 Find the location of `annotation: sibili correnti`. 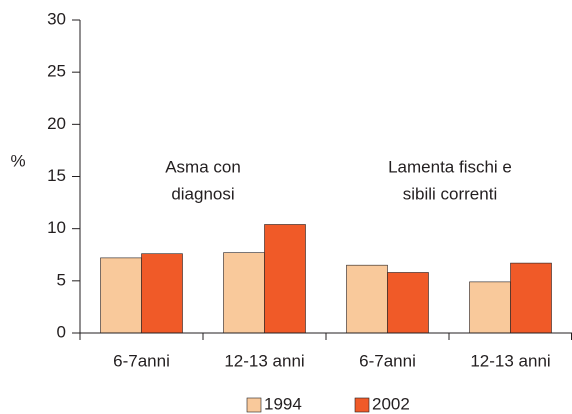

annotation: sibili correnti is located at coordinates (450, 193).